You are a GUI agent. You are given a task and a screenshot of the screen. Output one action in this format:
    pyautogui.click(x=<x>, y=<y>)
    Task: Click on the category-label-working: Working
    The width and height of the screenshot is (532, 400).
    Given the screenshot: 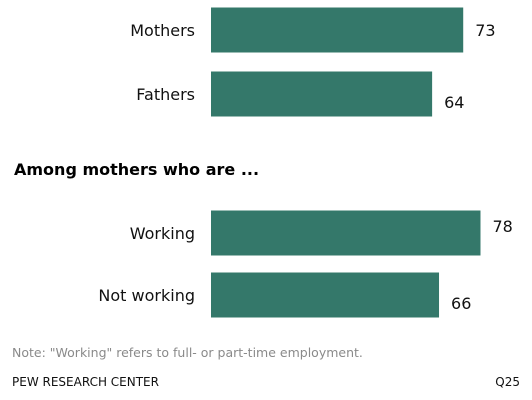 What is the action you would take?
    pyautogui.click(x=162, y=233)
    